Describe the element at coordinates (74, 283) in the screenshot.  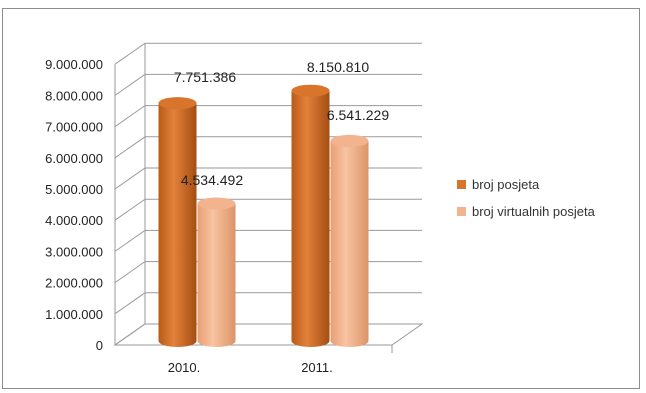
I see `y-tick-label: 2.000.000` at that location.